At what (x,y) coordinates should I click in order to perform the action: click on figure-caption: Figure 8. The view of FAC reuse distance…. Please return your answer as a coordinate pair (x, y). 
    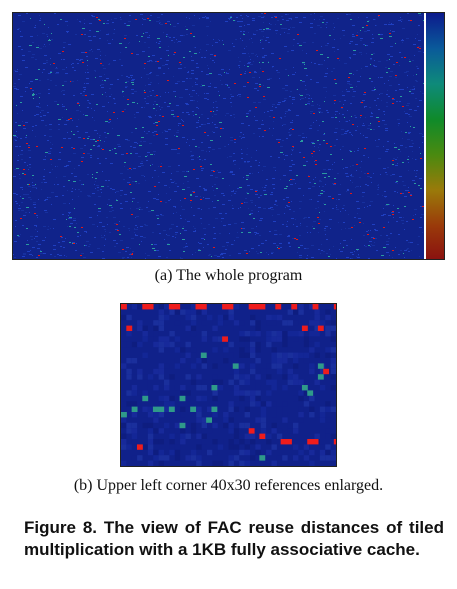
    Looking at the image, I should click on (234, 538).